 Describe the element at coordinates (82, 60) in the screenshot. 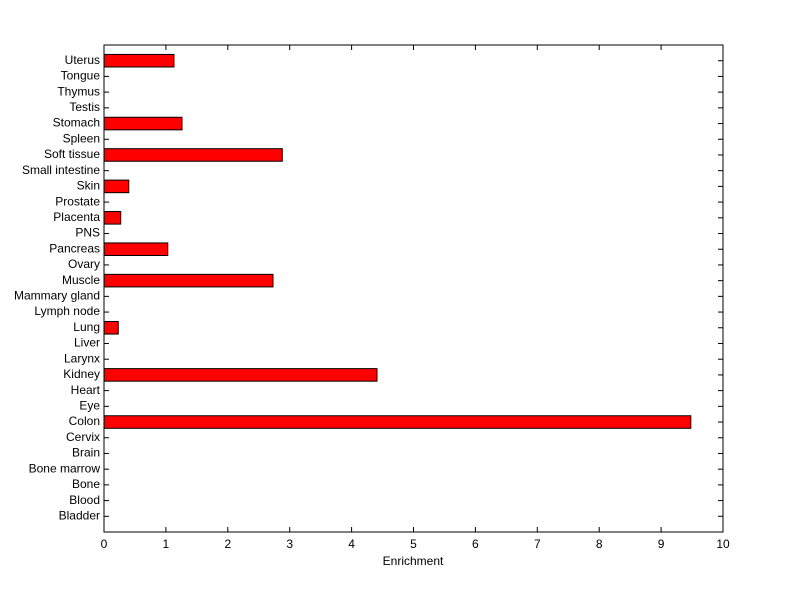

I see `y-tick-label: Uterus` at that location.